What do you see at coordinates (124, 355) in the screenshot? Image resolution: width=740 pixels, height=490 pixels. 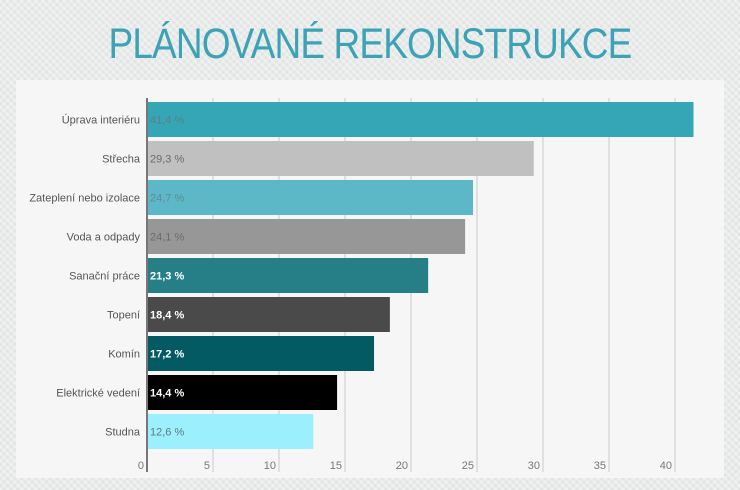 I see `category-label: Komín` at bounding box center [124, 355].